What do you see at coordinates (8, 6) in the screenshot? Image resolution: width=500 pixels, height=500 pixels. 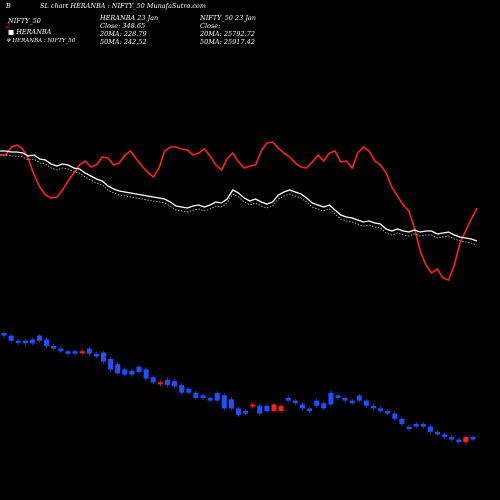 I see `corner-label: B` at bounding box center [8, 6].